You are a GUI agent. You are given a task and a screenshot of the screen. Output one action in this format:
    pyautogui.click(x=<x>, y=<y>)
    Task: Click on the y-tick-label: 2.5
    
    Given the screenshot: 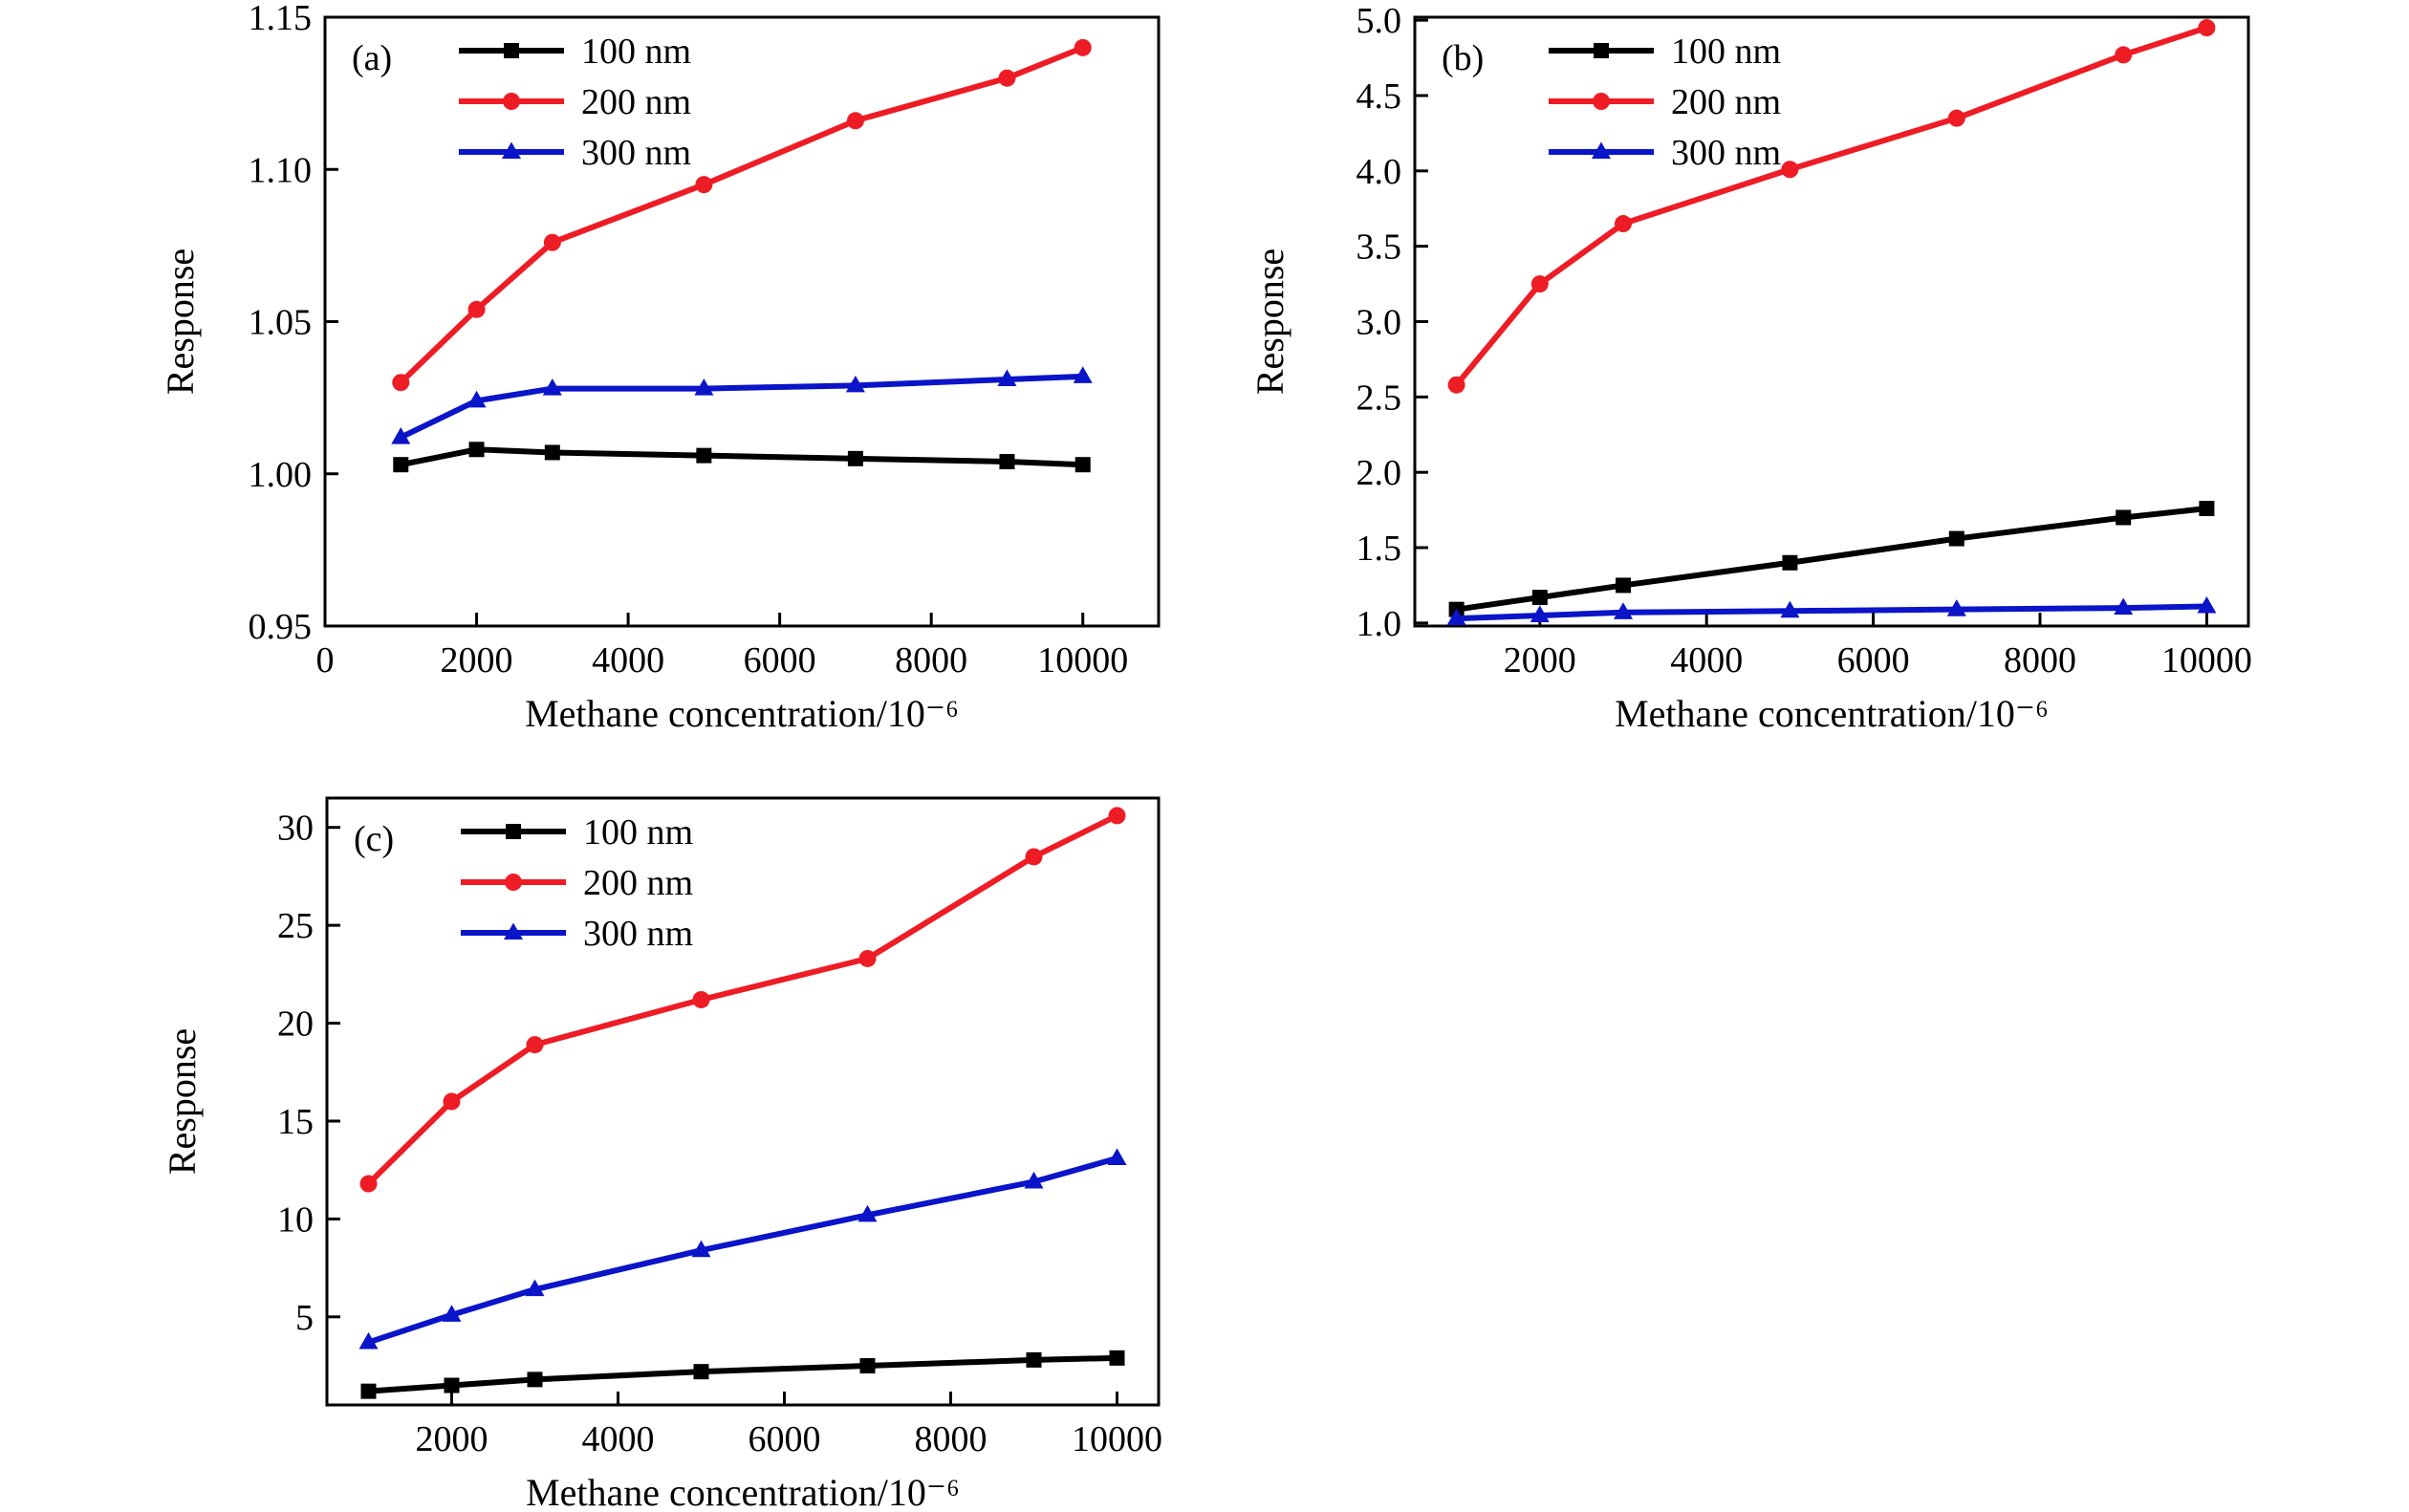 What is the action you would take?
    pyautogui.click(x=1379, y=398)
    